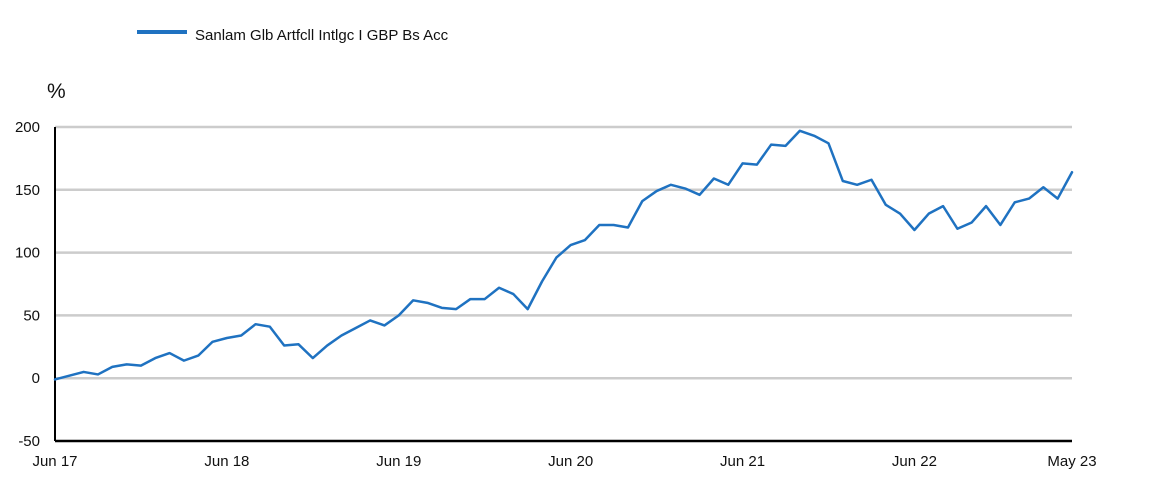  Describe the element at coordinates (27, 253) in the screenshot. I see `y-tick-label: 100` at that location.